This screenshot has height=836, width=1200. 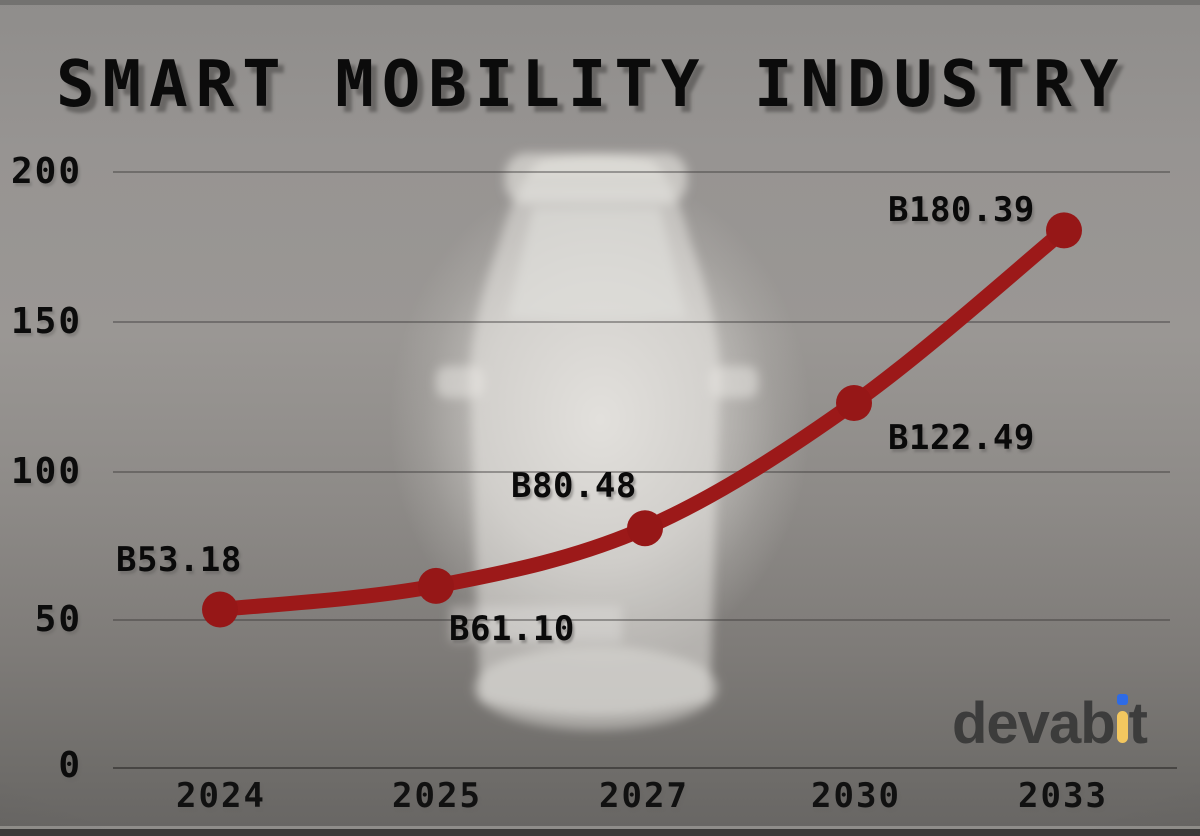 I want to click on photo-bottom-edge, so click(x=600, y=832).